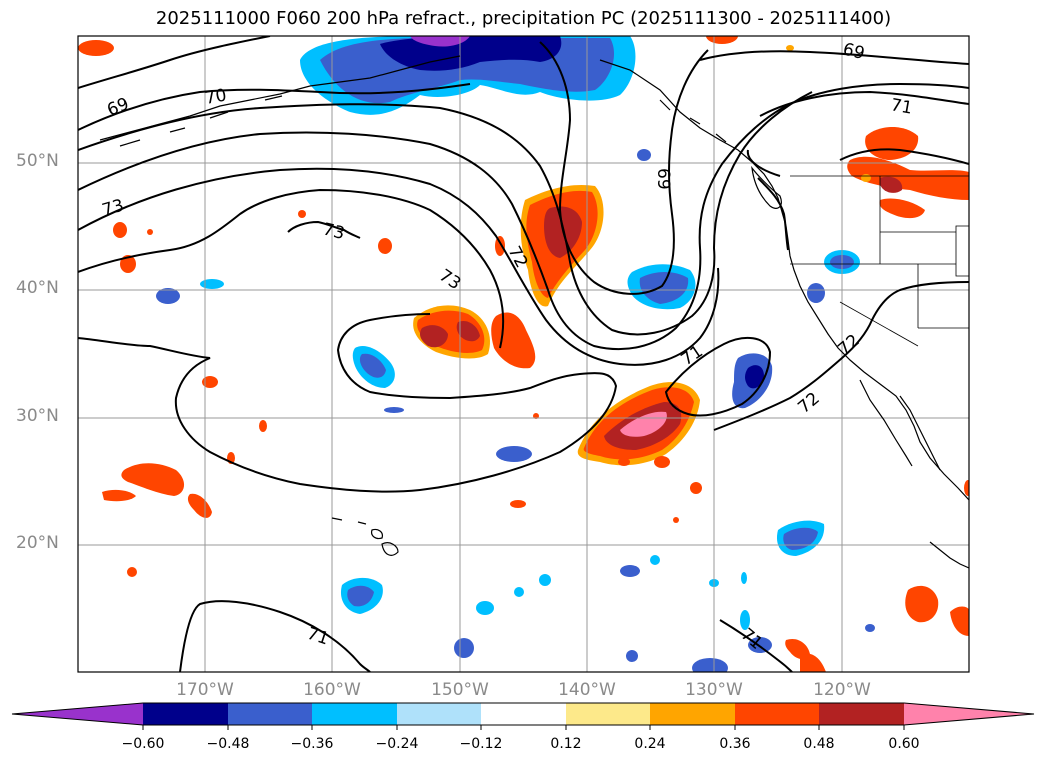 Image resolution: width=1047 pixels, height=765 pixels. I want to click on colorbar-tick-label: 0.36, so click(735, 744).